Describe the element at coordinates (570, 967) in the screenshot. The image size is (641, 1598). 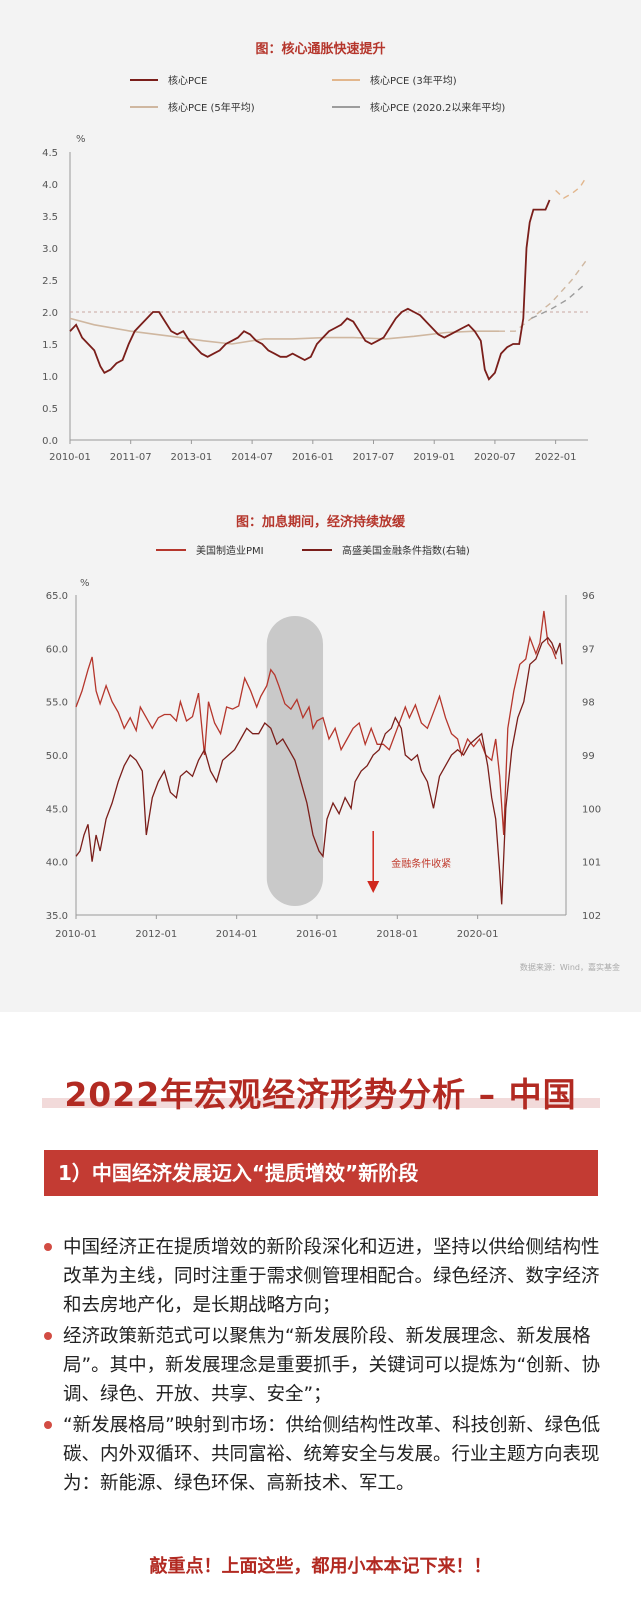
I see `source-note: 数据来源：Wind，嘉实基金` at that location.